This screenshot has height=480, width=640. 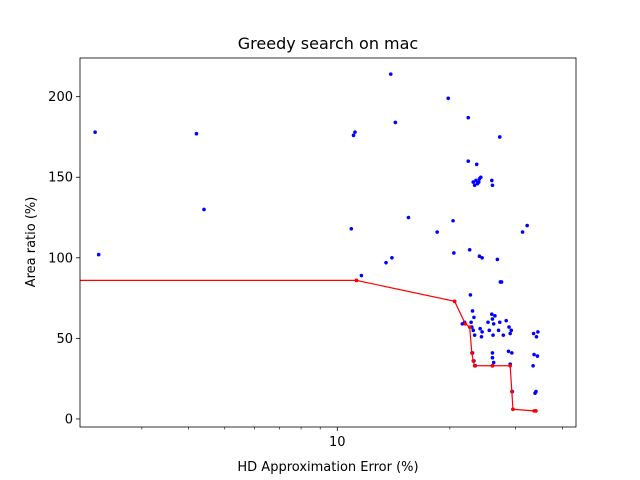 What do you see at coordinates (60, 258) in the screenshot?
I see `y-tick-label: 100` at bounding box center [60, 258].